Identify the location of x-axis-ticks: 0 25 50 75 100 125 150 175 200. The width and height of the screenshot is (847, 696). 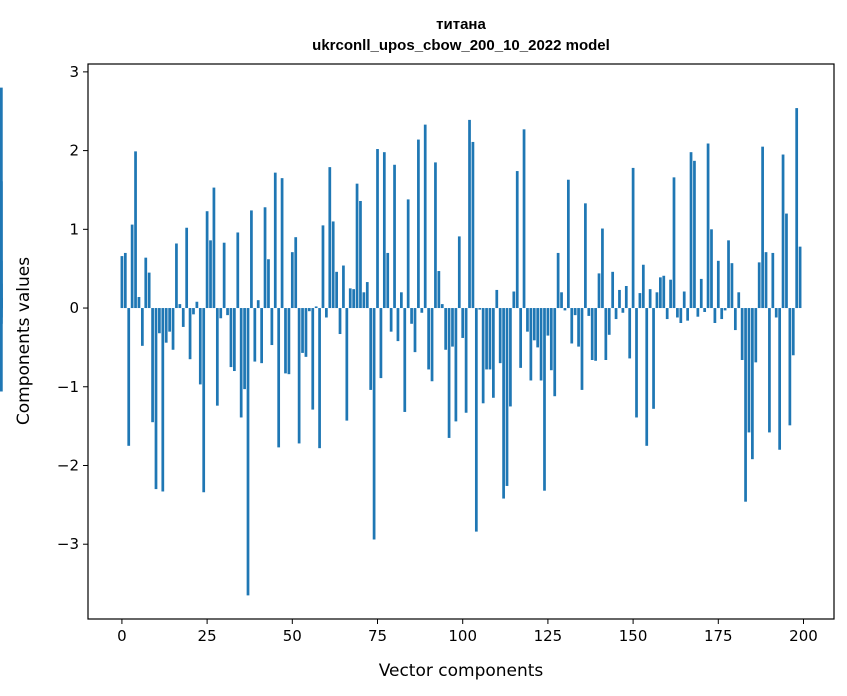
(467, 632).